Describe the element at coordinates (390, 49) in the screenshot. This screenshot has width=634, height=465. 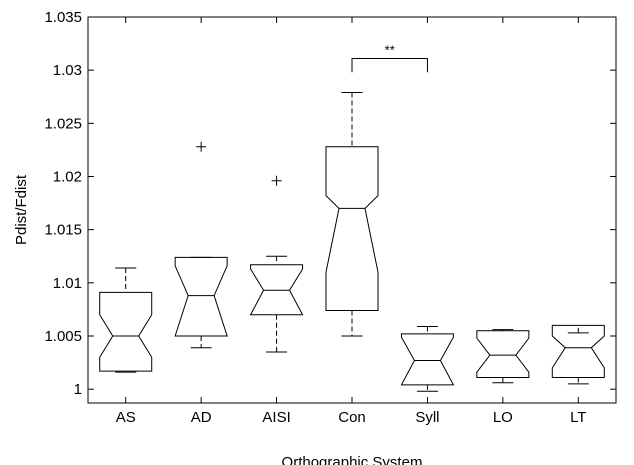
I see `significance-label: **` at that location.